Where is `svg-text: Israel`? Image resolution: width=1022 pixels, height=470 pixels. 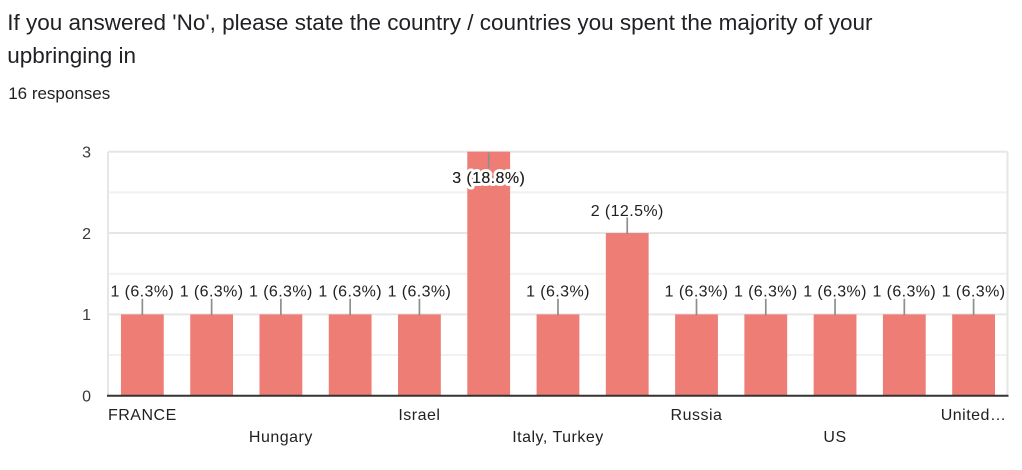
svg-text: Israel is located at coordinates (419, 415).